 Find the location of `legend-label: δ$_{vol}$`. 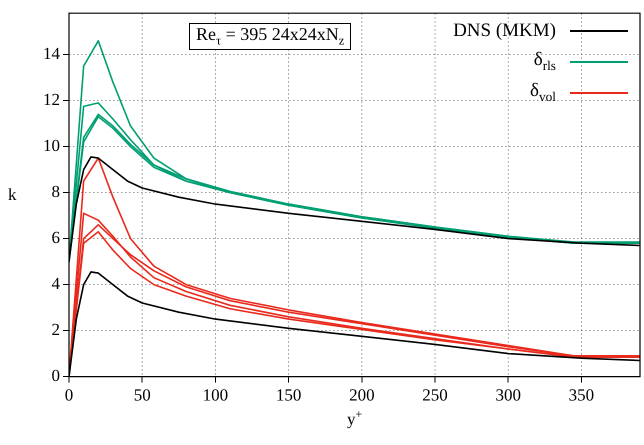

legend-label: δ$_{vol}$ is located at coordinates (543, 93).